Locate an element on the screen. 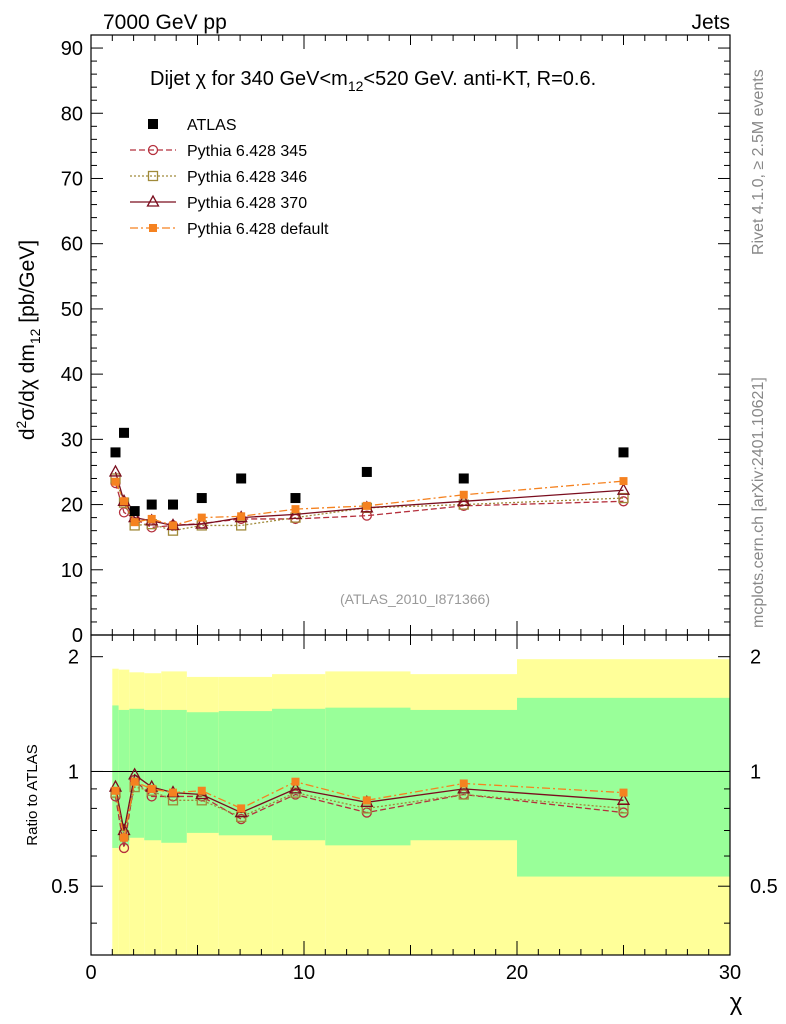 This screenshot has width=786, height=1024. legend-label: Pythia 6.428 345 is located at coordinates (247, 151).